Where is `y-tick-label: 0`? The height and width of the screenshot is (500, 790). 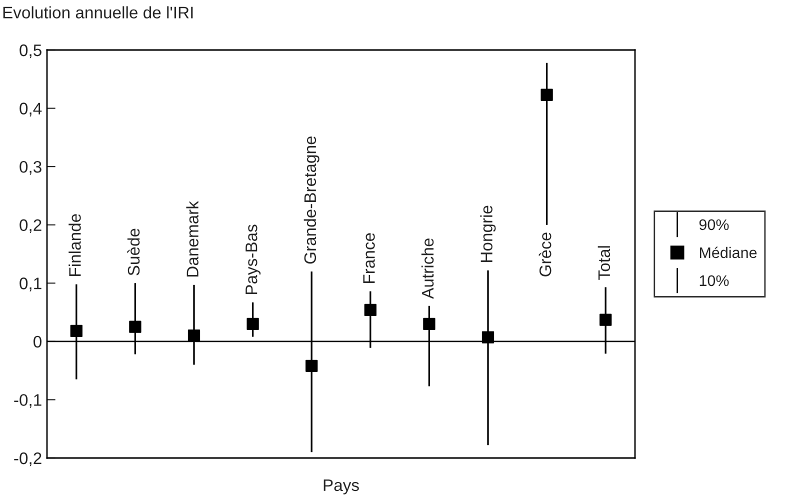 y-tick-label: 0 is located at coordinates (38, 342).